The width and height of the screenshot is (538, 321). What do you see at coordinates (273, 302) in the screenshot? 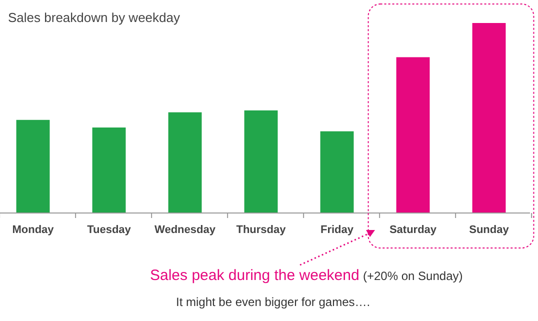
I see `text: It might be even bigger for games….` at bounding box center [273, 302].